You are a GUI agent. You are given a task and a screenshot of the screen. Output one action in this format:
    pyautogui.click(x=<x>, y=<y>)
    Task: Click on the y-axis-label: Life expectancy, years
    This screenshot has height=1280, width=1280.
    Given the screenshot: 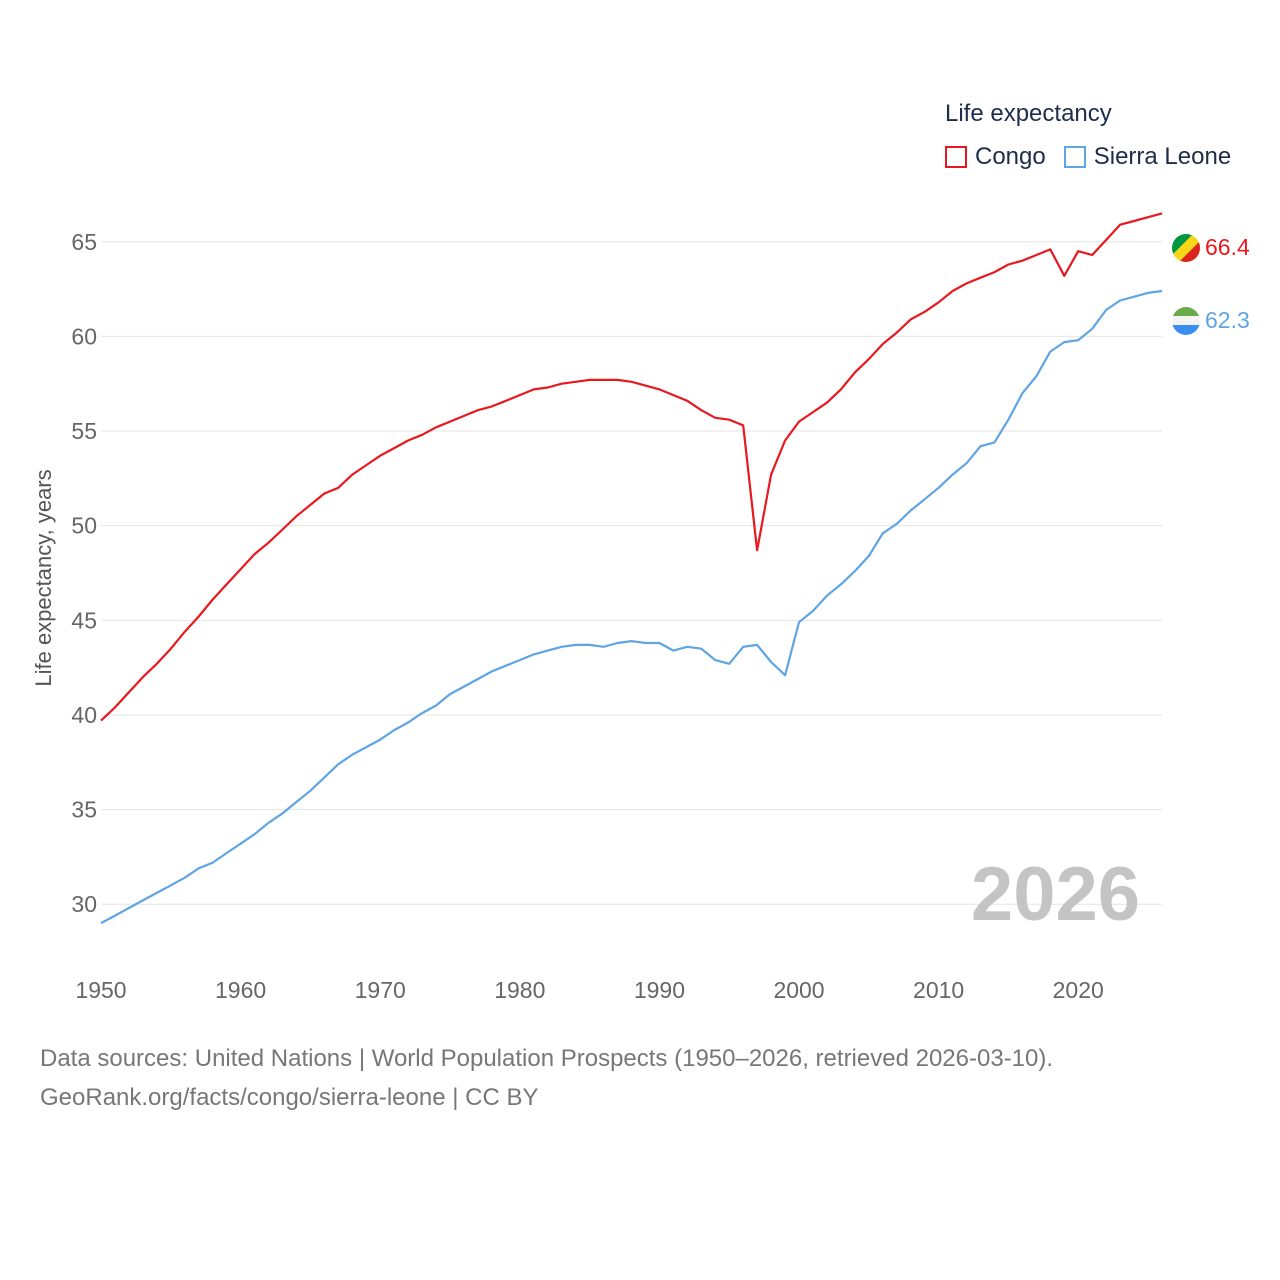 What is the action you would take?
    pyautogui.click(x=43, y=577)
    